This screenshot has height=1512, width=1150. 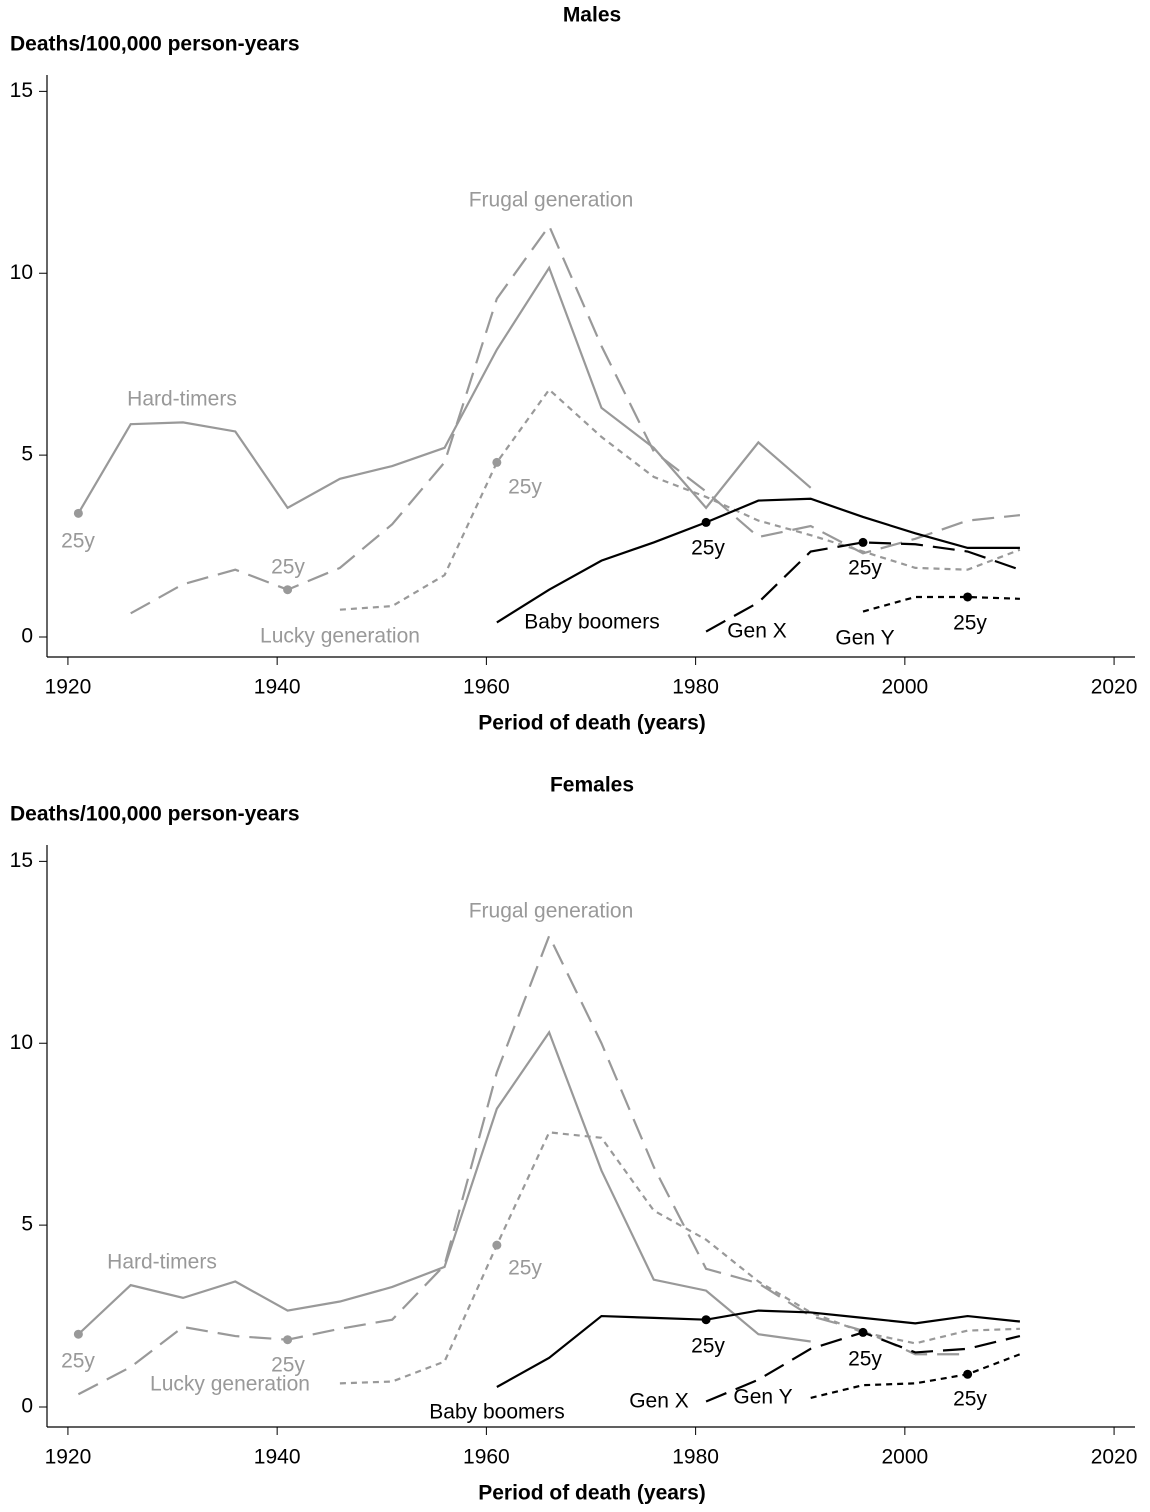 What do you see at coordinates (592, 15) in the screenshot?
I see `chart-title: Males` at bounding box center [592, 15].